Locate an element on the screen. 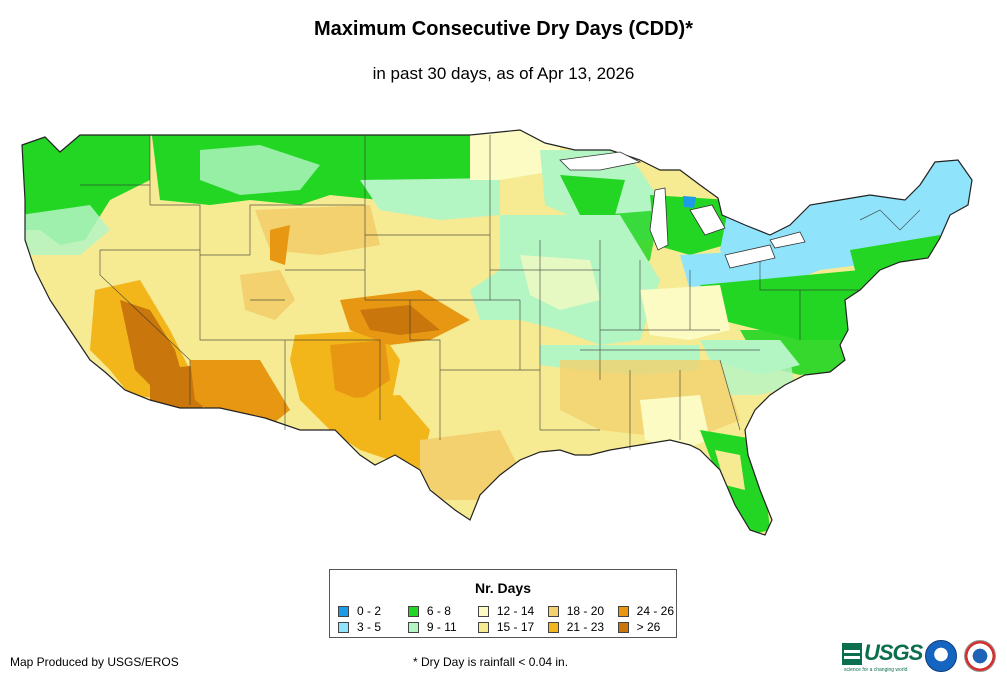  nws-logo-icon is located at coordinates (980, 656).